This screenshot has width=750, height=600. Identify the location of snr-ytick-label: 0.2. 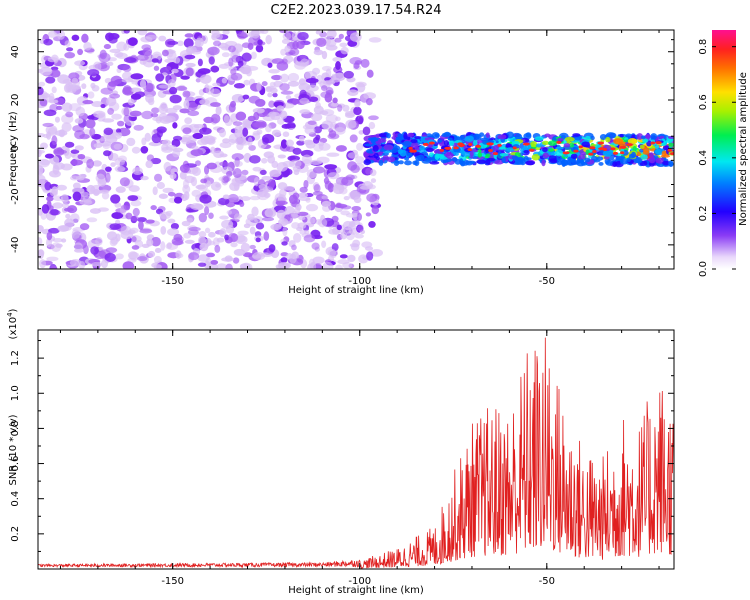
(15, 534).